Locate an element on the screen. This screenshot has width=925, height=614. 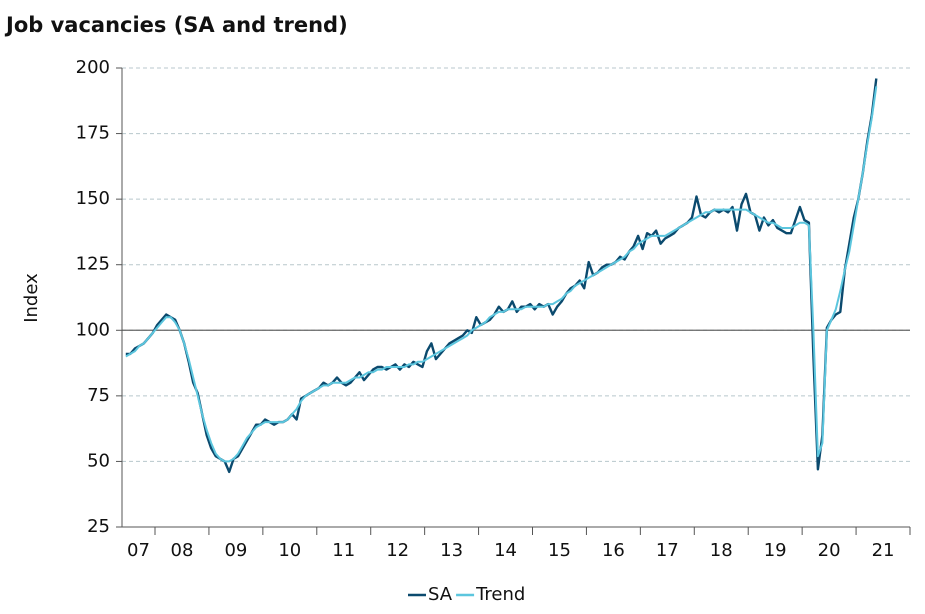
y-tick-label: 200 is located at coordinates (93, 67).